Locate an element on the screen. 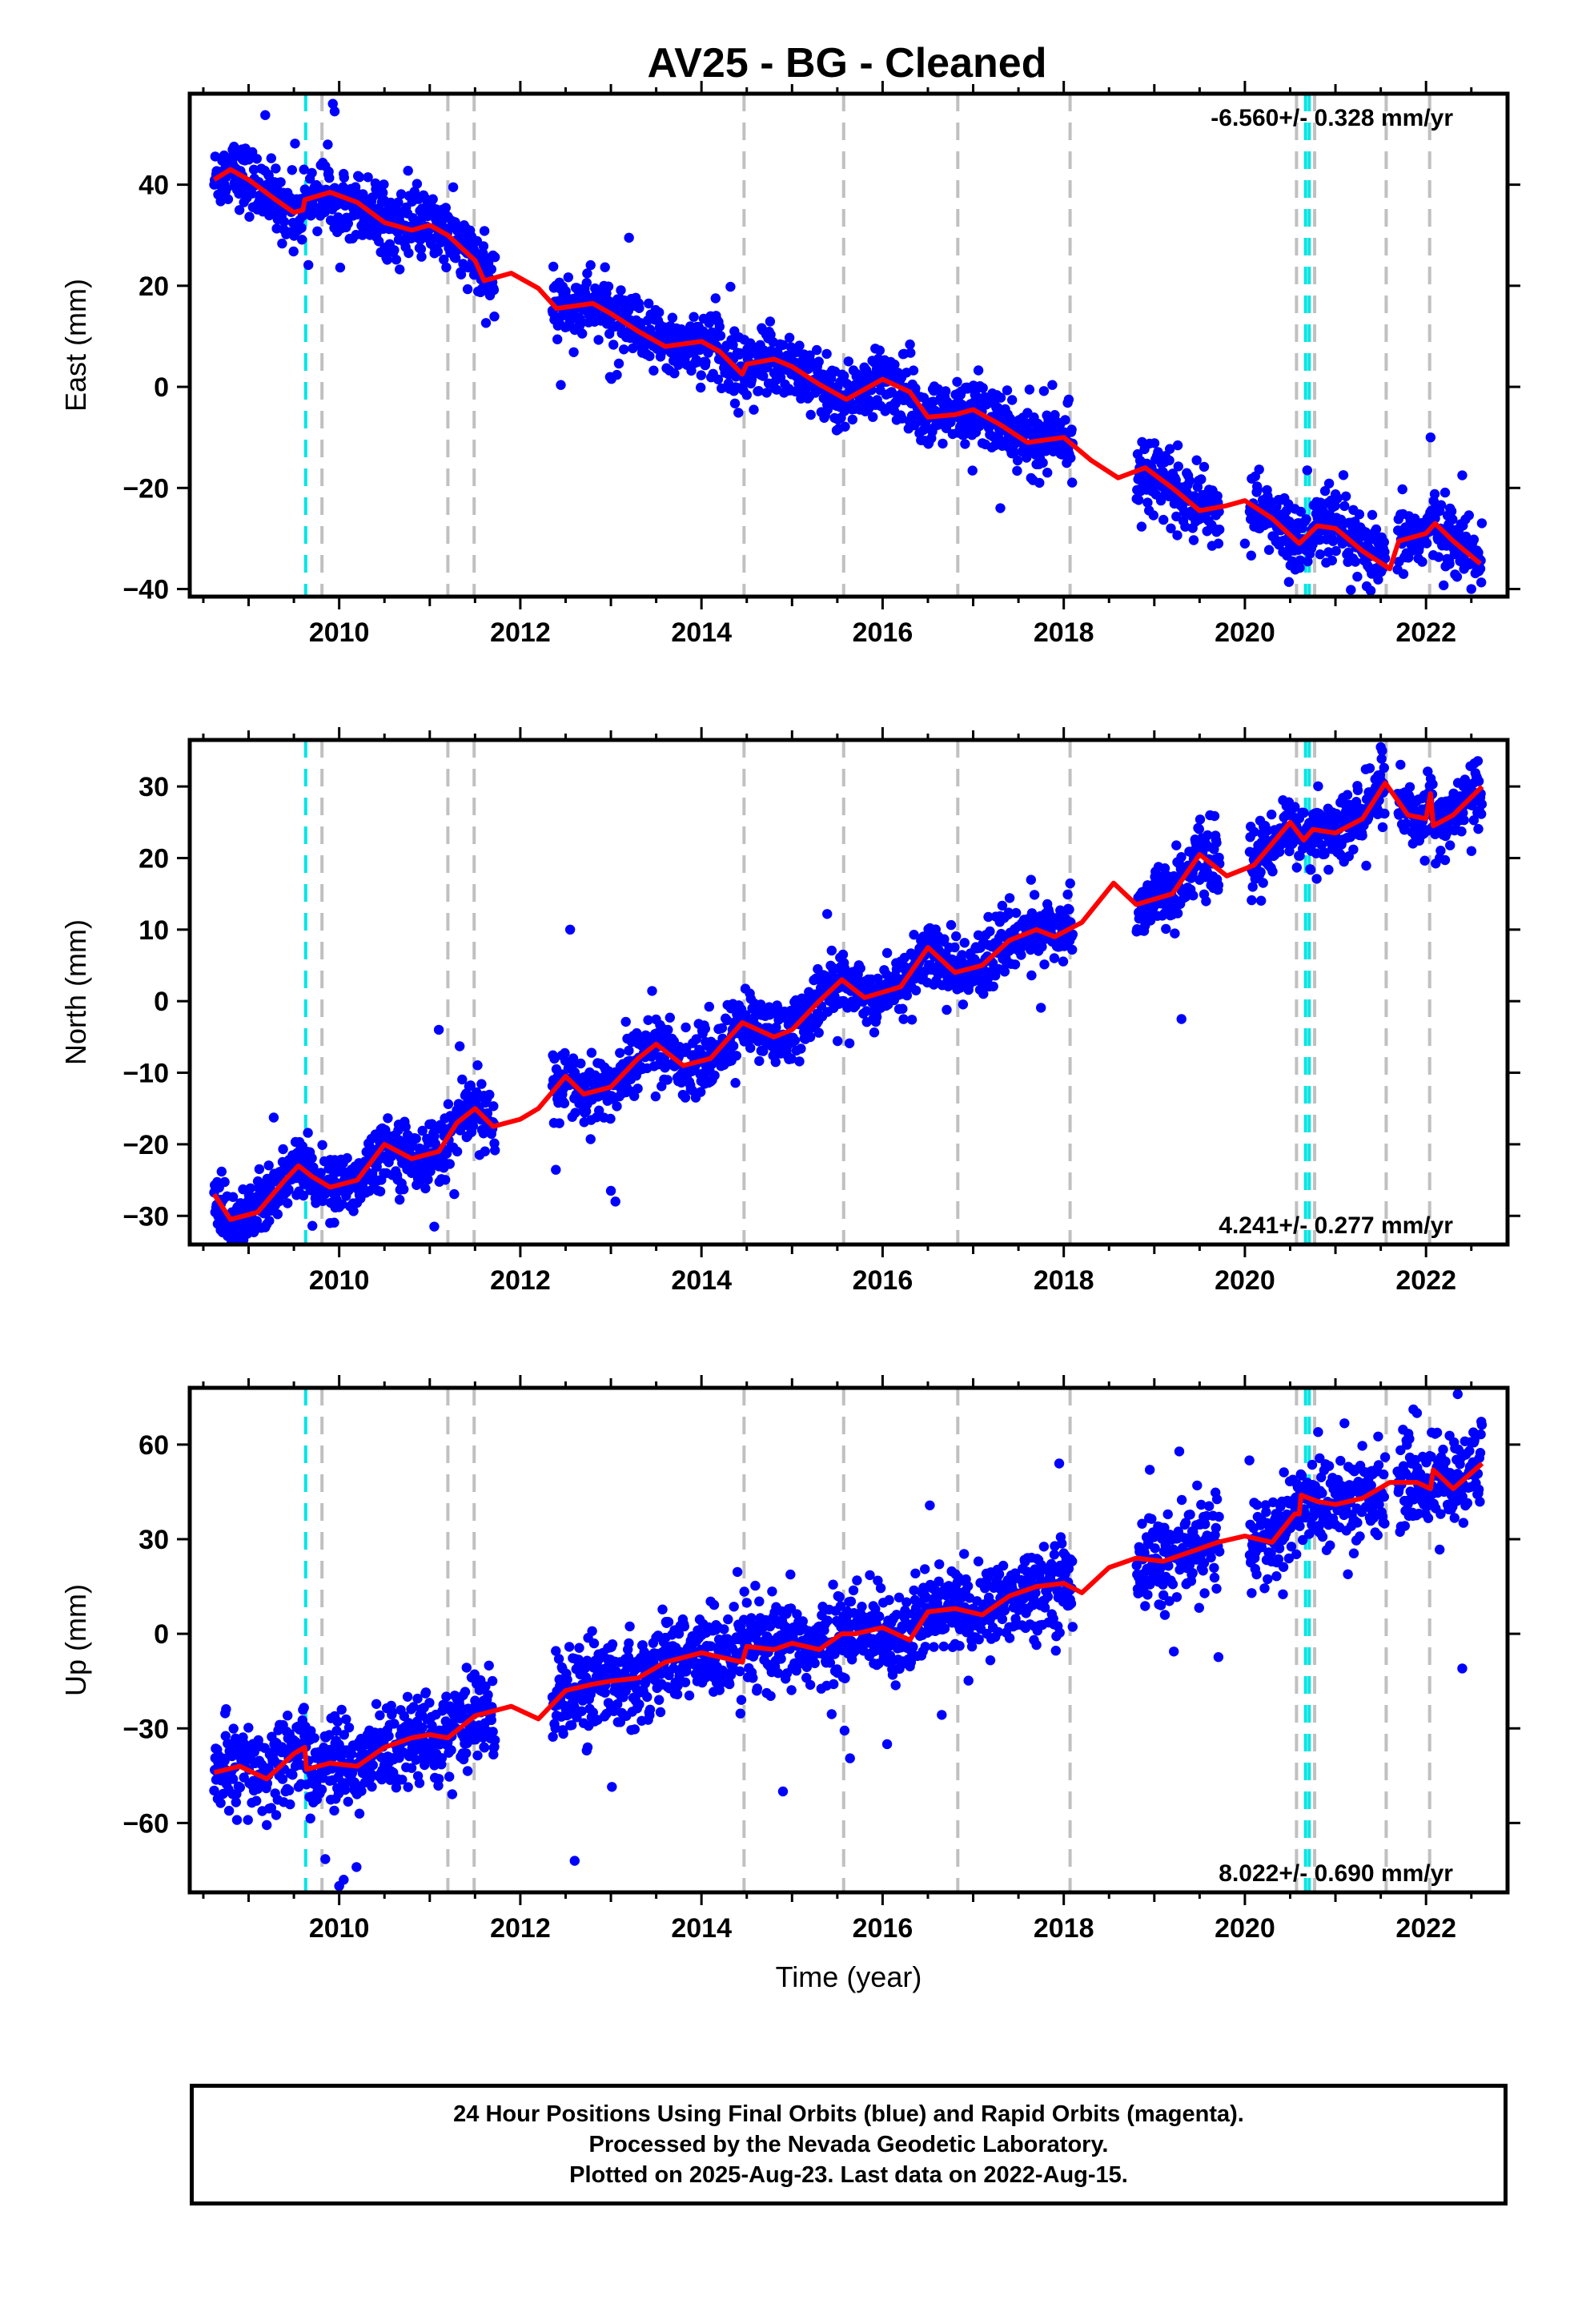 Image resolution: width=1582 pixels, height=2324 pixels. x-tick-label: 2018 is located at coordinates (1064, 1281).